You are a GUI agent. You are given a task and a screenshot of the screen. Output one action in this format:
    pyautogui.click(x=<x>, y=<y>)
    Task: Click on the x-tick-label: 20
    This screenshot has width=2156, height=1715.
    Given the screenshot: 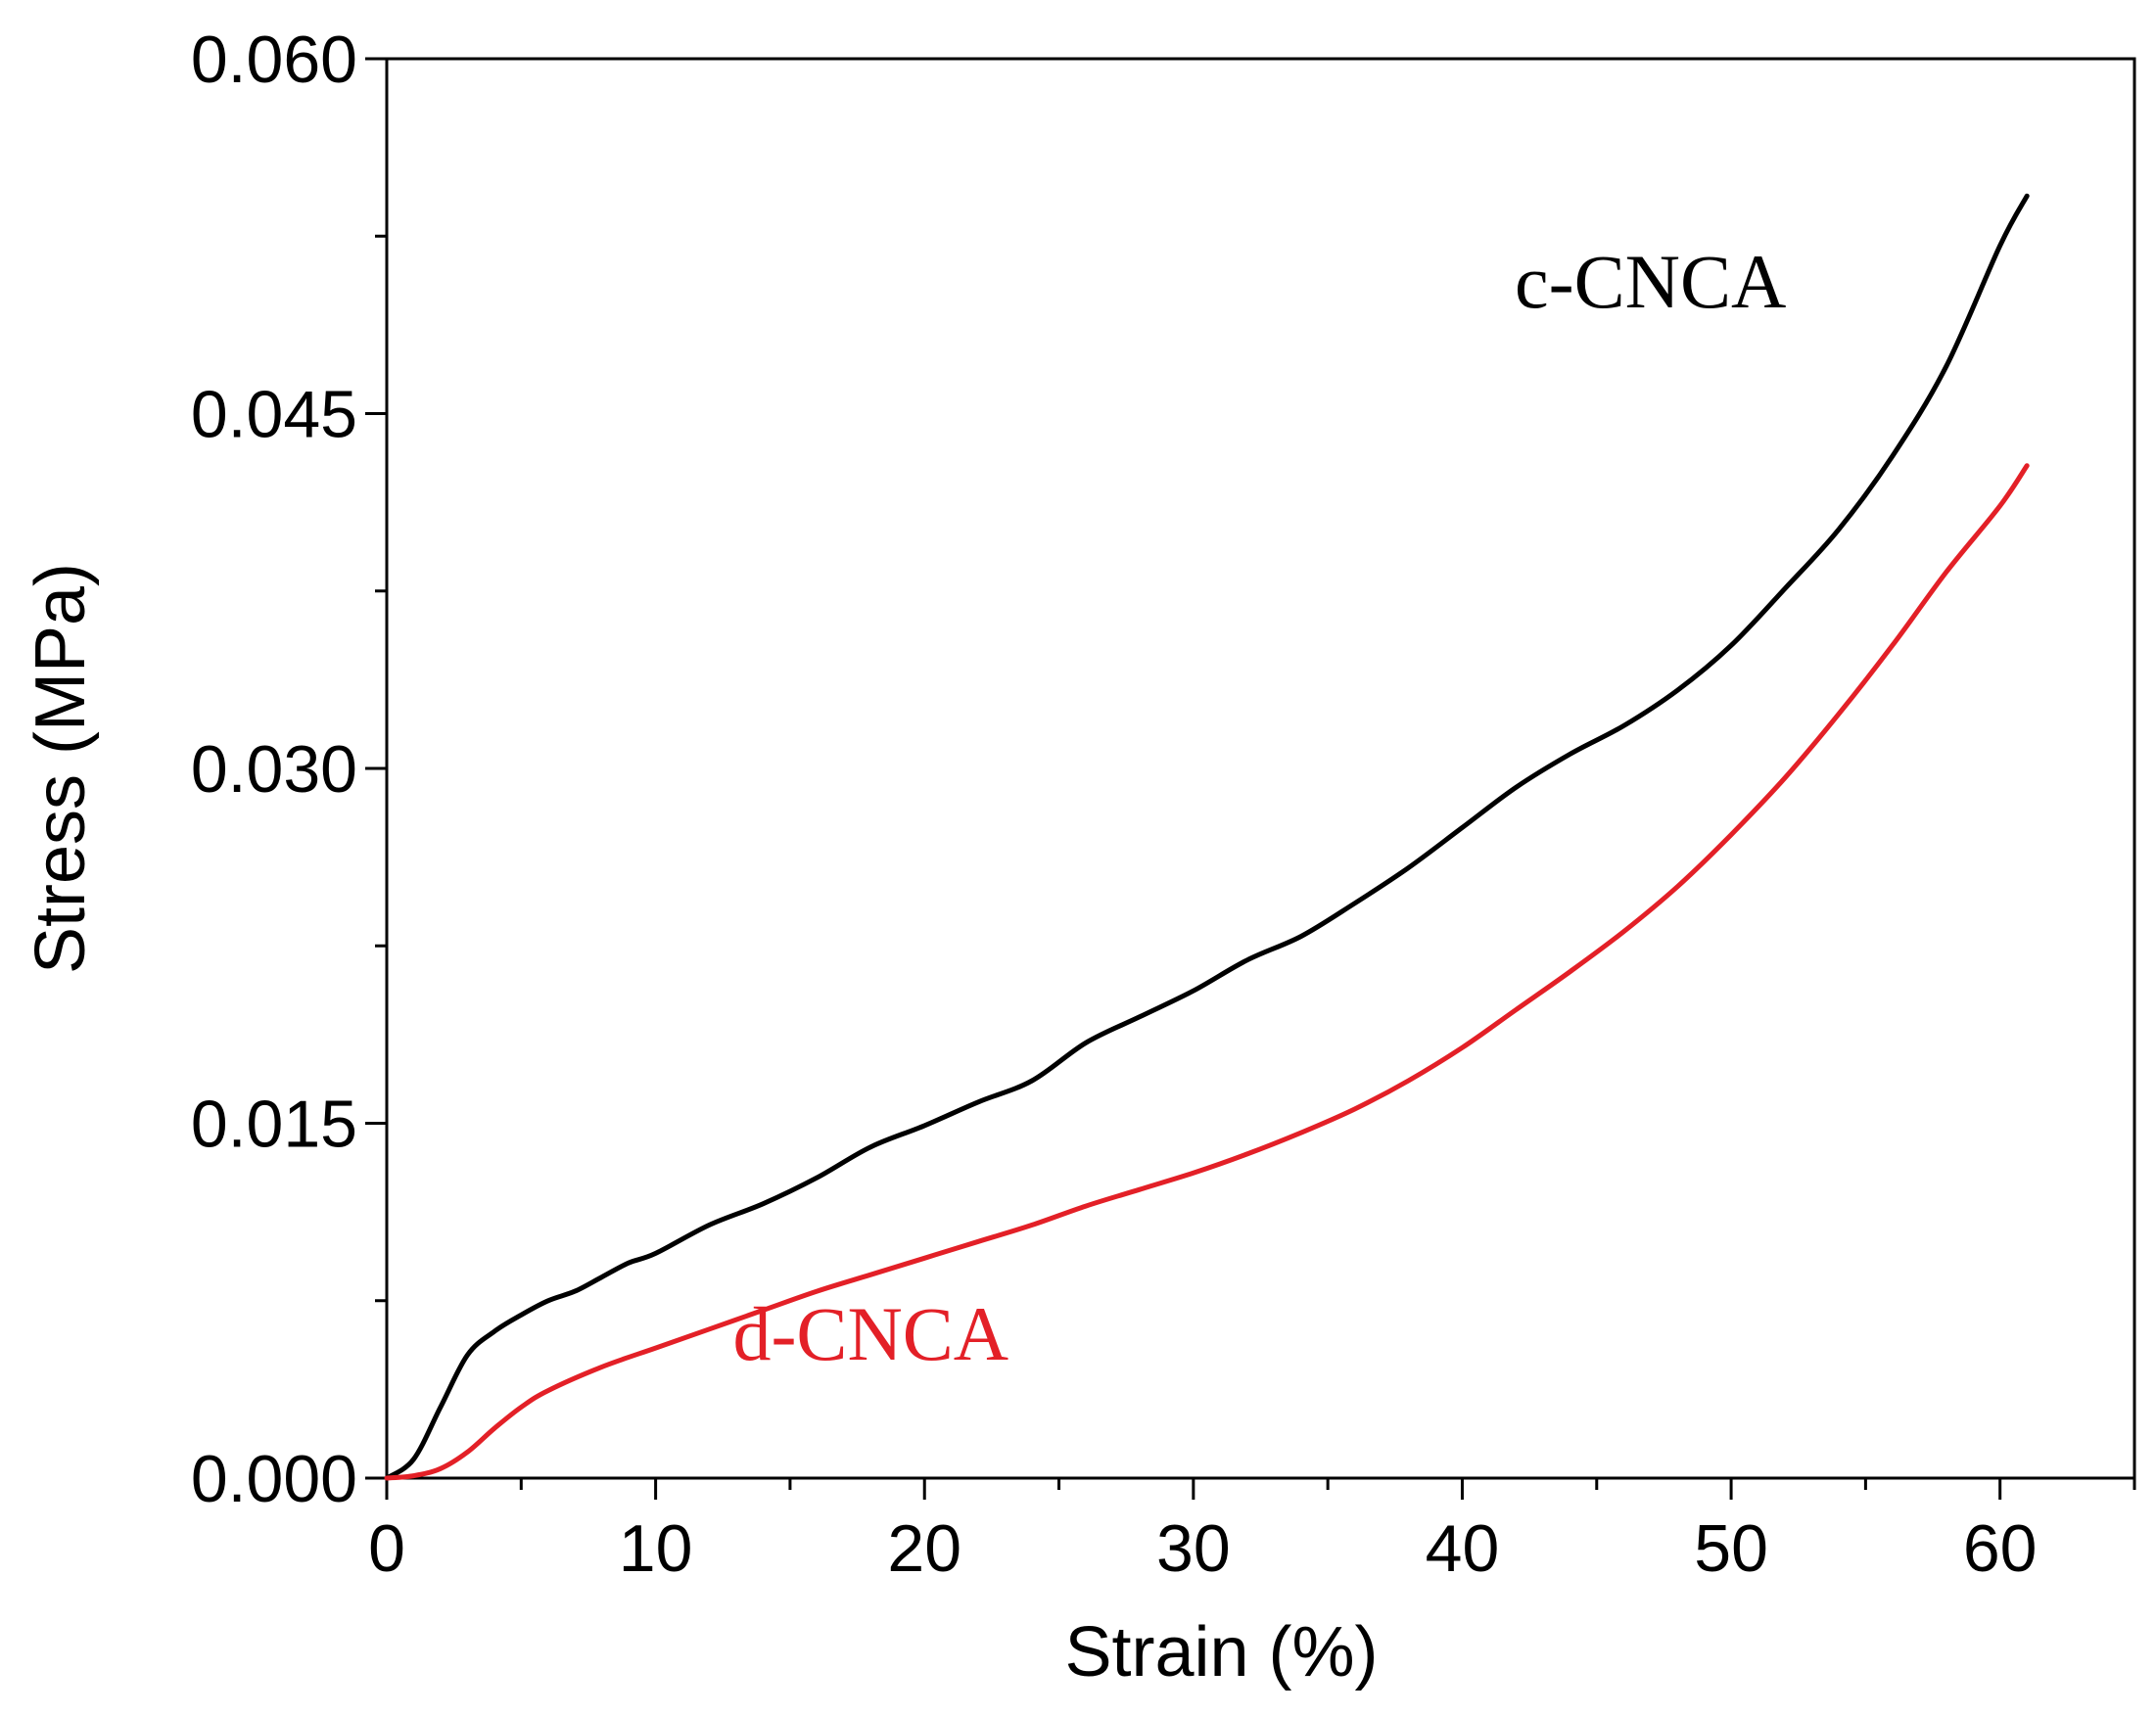 What is the action you would take?
    pyautogui.click(x=924, y=1548)
    